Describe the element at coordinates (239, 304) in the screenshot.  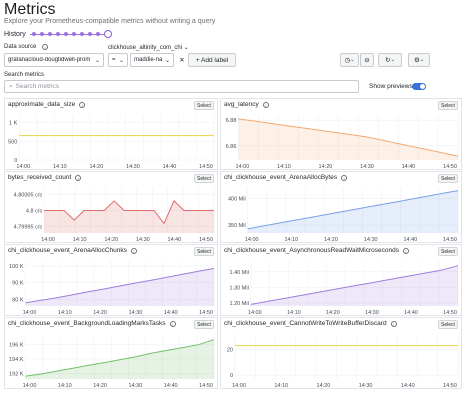
I see `y-tick-label: 1.20 Mil` at that location.